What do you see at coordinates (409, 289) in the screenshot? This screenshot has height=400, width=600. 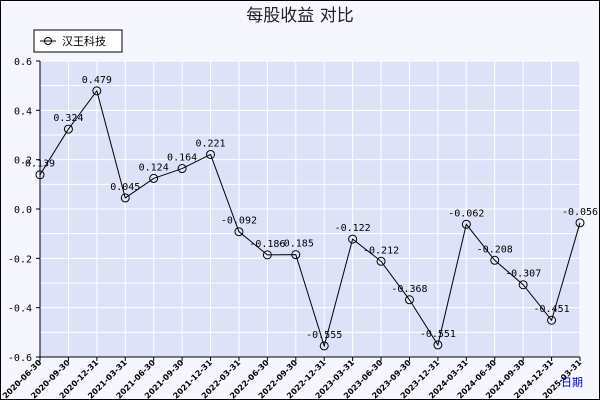 I see `data-label: -0.368` at bounding box center [409, 289].